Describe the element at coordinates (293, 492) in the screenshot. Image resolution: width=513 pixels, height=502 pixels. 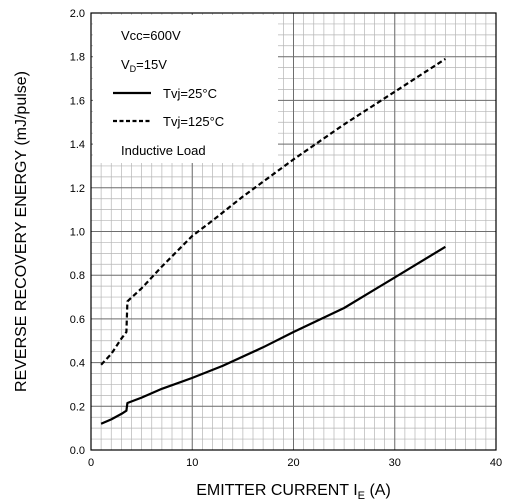
I see `x-axis-label: EMITTER CURRENT IE (A)` at that location.